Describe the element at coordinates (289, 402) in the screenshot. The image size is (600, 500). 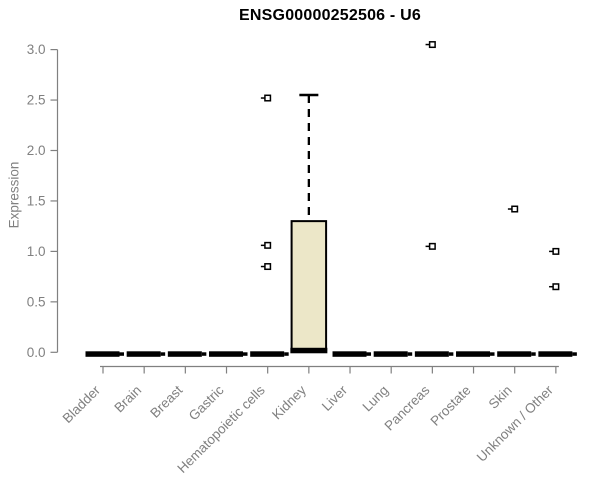
I see `x-tick-label: Kidney` at that location.